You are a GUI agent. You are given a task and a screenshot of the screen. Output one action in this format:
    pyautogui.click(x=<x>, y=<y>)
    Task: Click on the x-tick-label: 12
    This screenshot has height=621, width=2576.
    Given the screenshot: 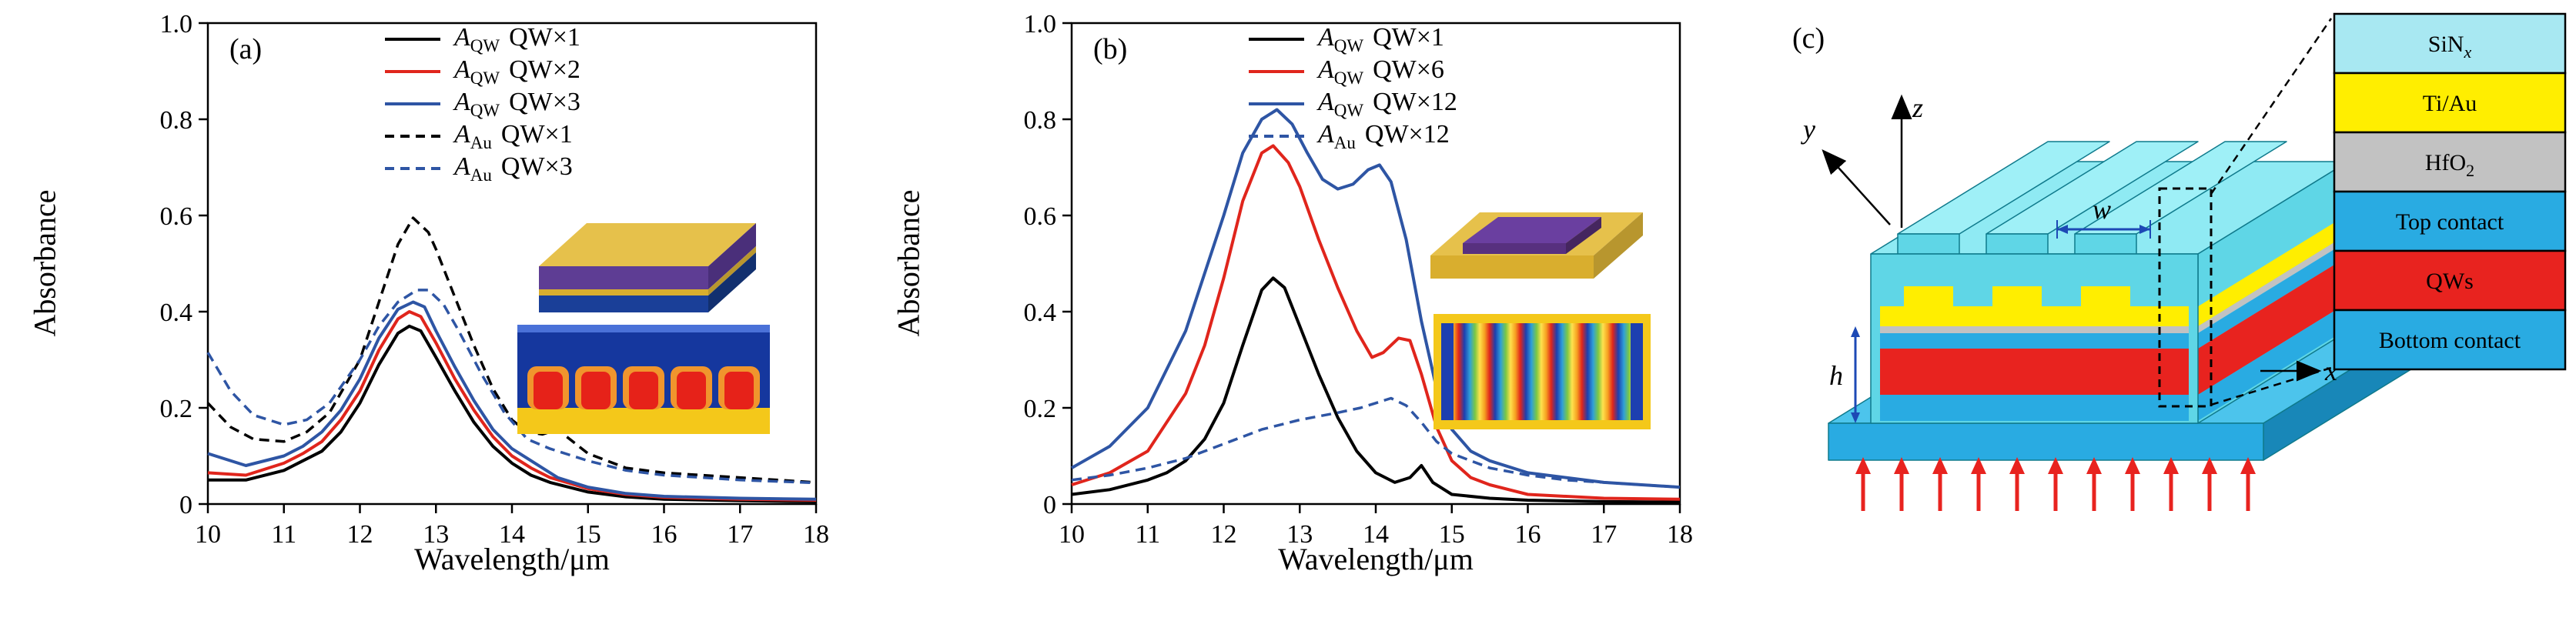 What is the action you would take?
    pyautogui.click(x=360, y=534)
    